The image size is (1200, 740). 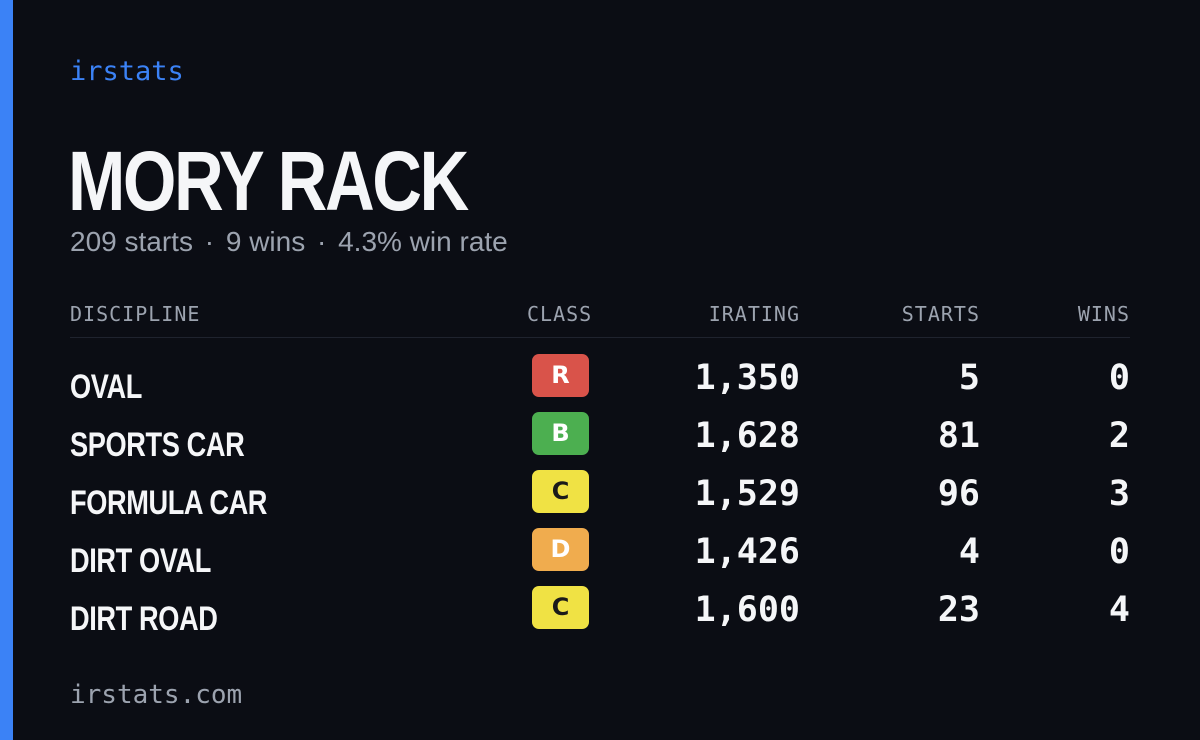 What do you see at coordinates (140, 561) in the screenshot?
I see `discipline-name: DIRT OVAL` at bounding box center [140, 561].